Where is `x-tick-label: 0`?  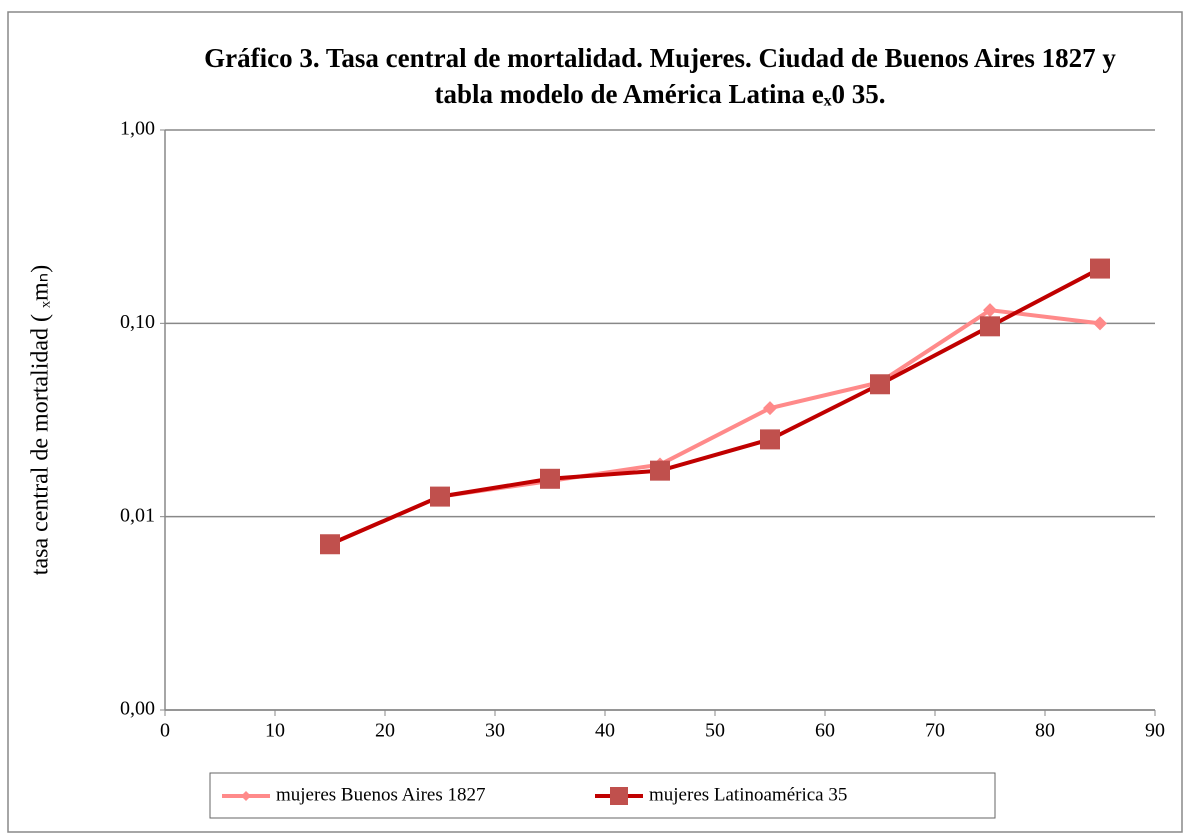 x-tick-label: 0 is located at coordinates (165, 731).